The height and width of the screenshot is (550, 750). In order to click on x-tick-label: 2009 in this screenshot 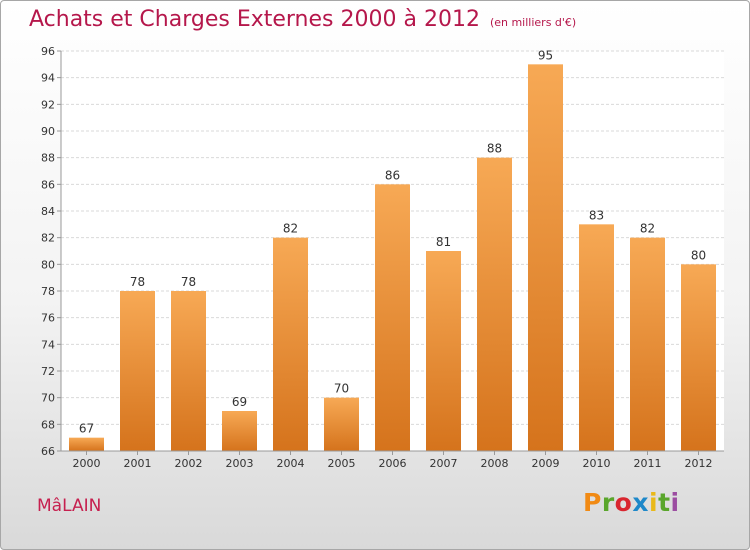, I will do `click(546, 463)`.